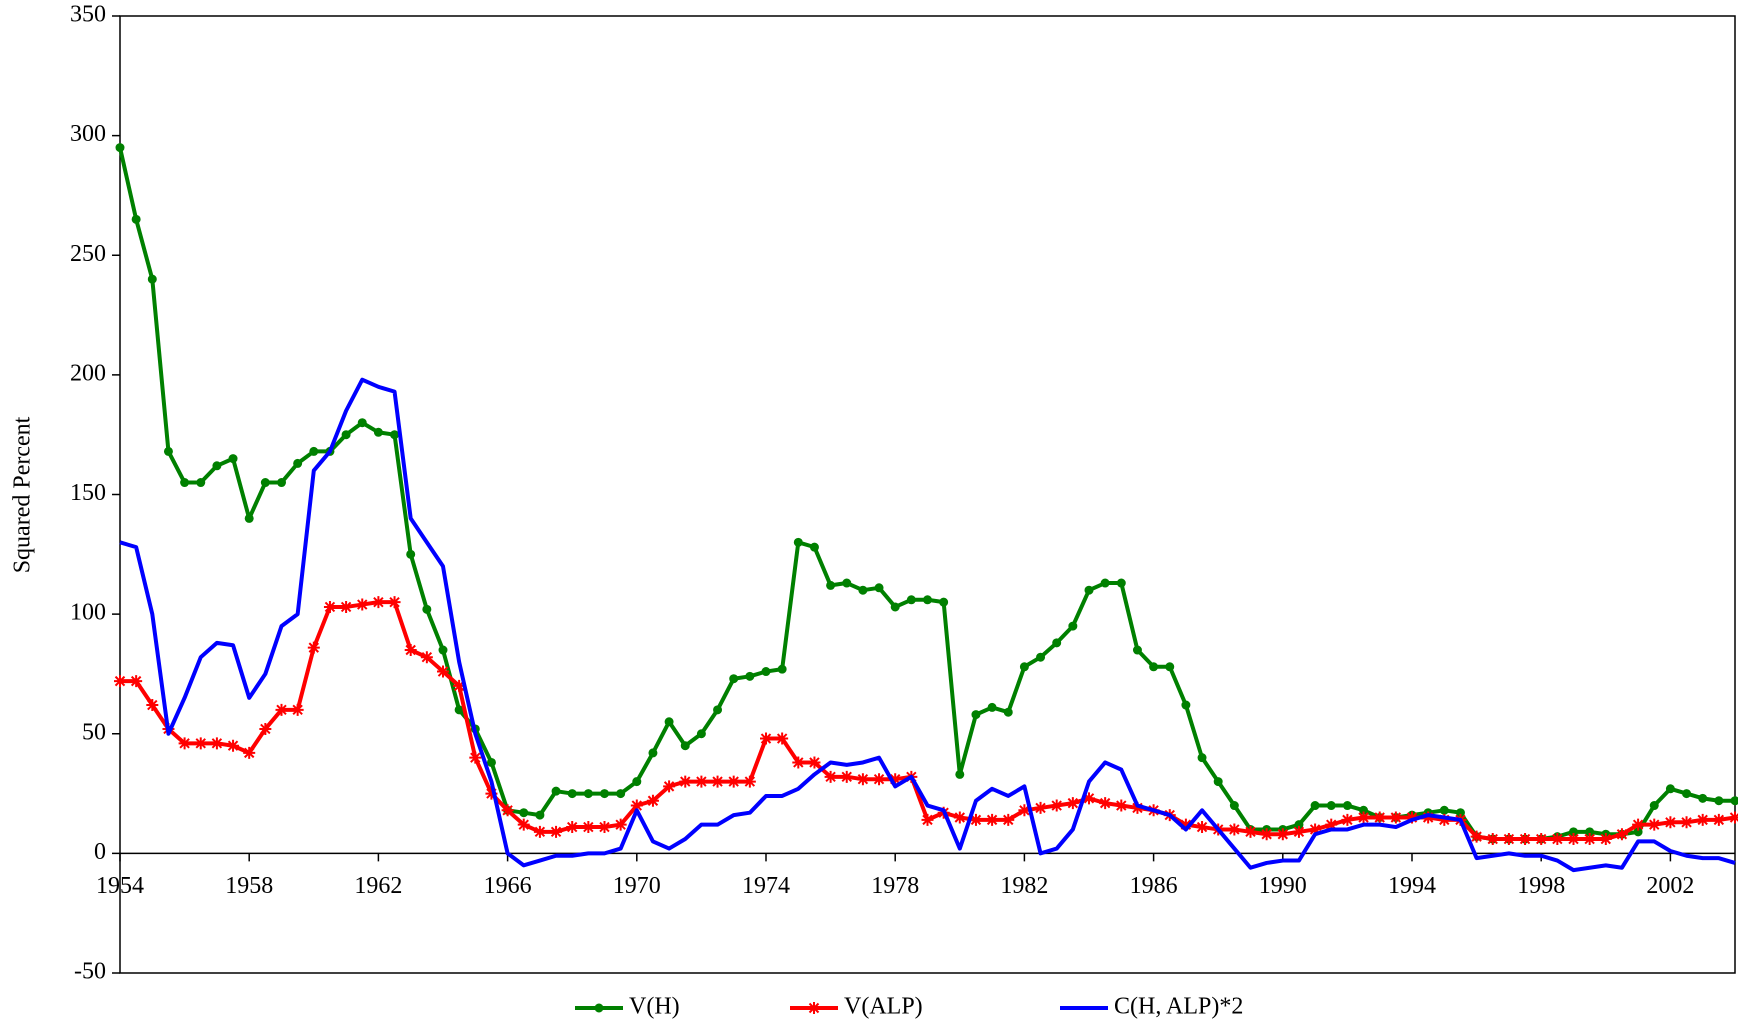 The height and width of the screenshot is (1034, 1738). Describe the element at coordinates (654, 1007) in the screenshot. I see `legend-label: V(H)` at that location.